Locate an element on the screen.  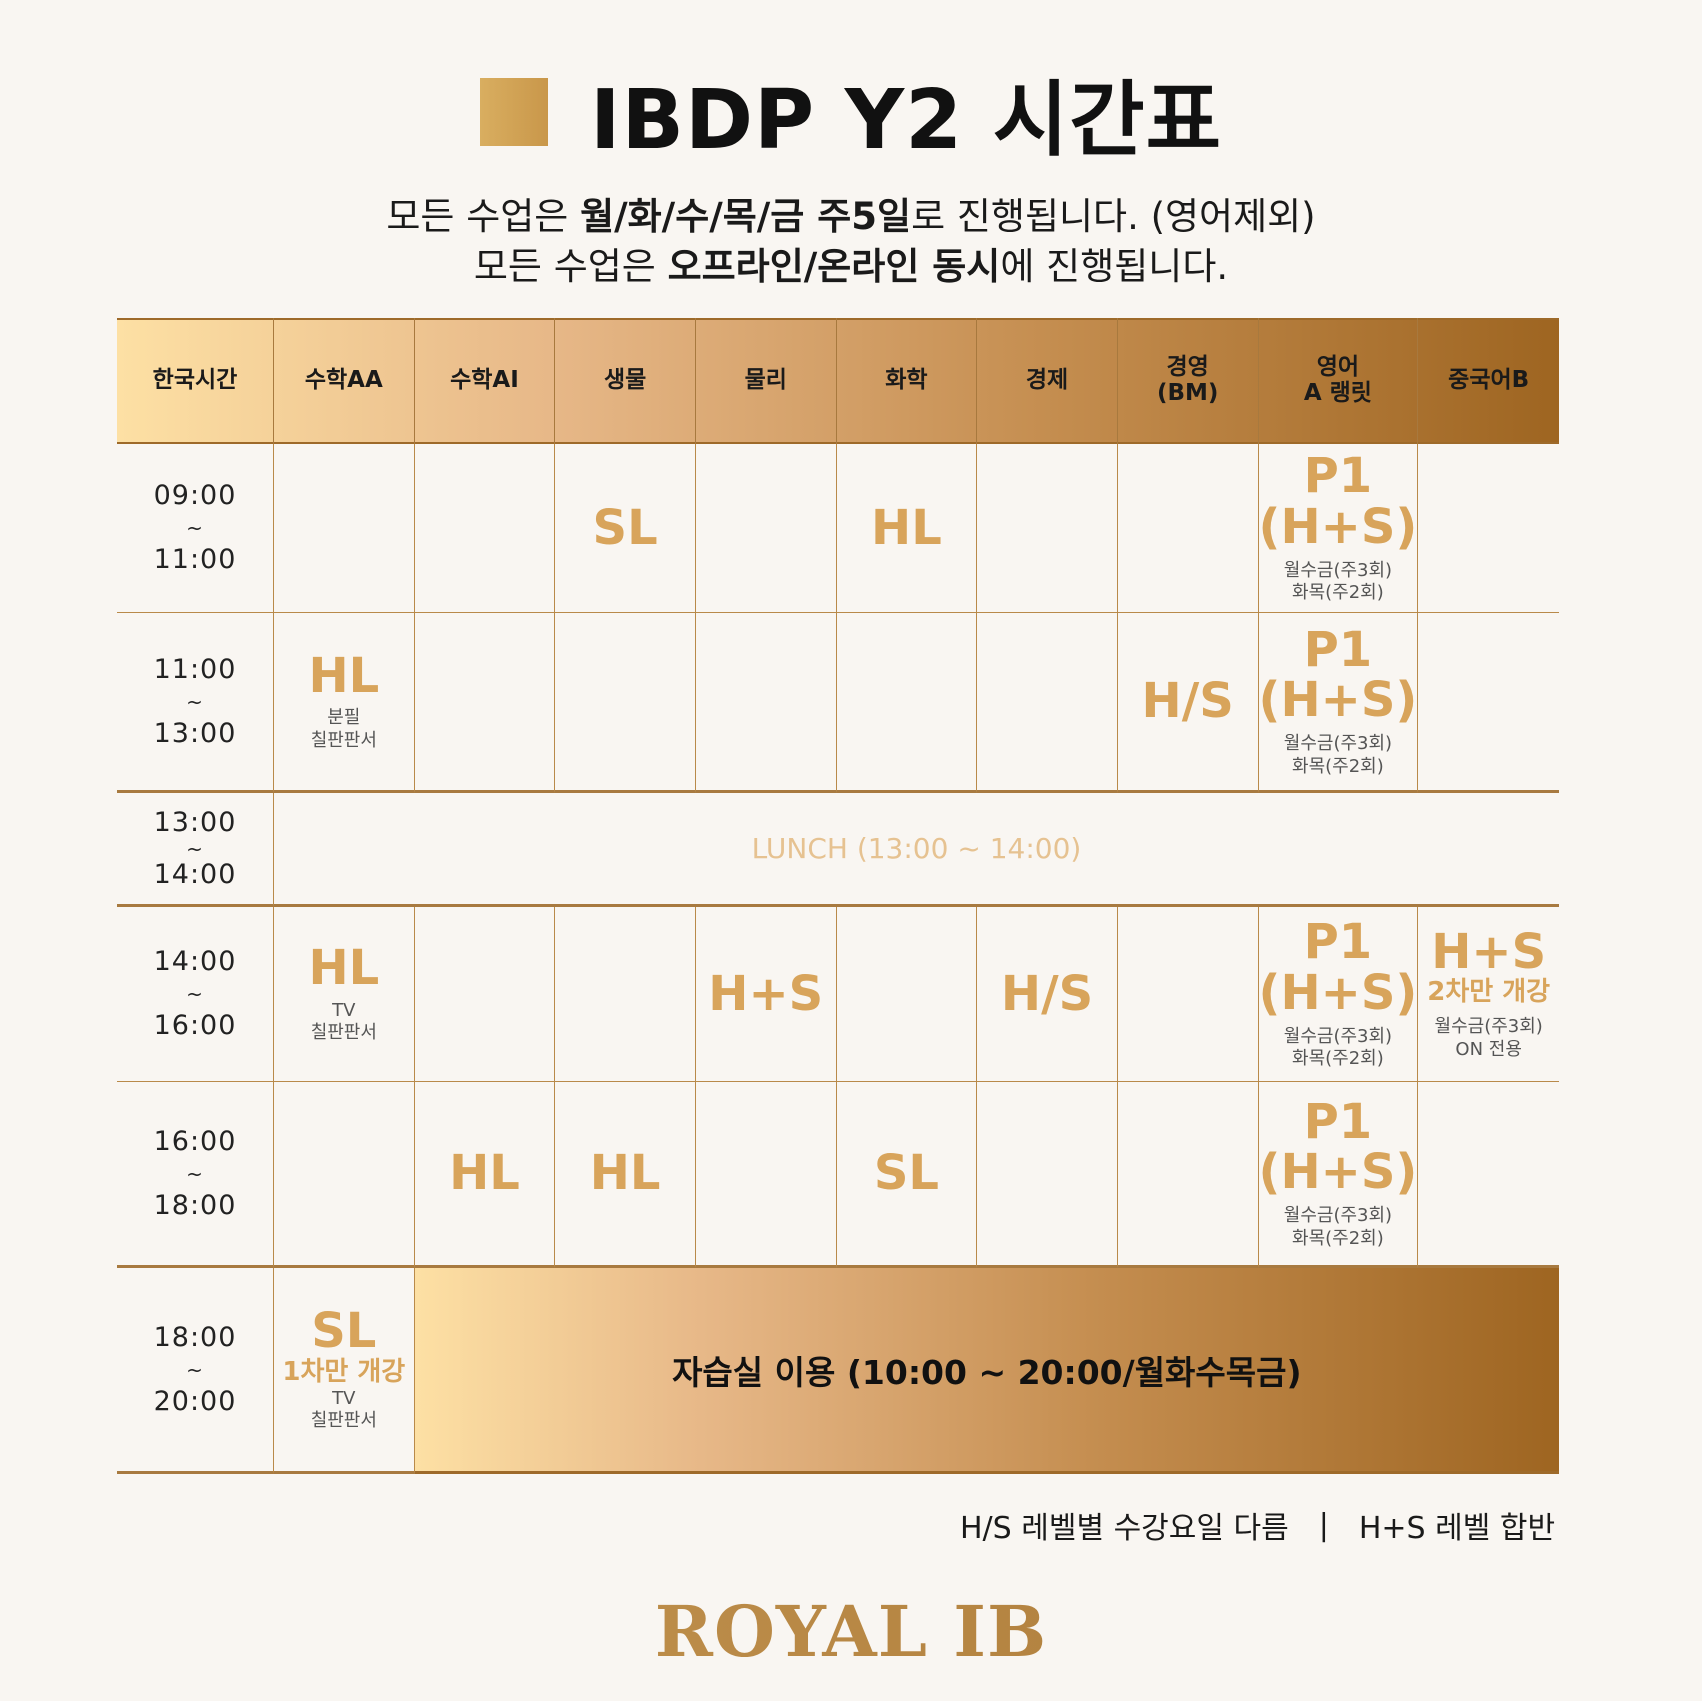
time-end: 14:00 is located at coordinates (195, 874).